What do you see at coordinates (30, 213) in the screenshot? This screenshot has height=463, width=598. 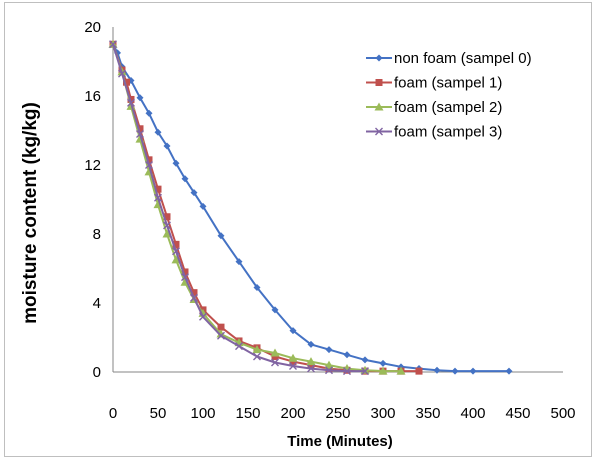 I see `y-axis-title: moisture content (kg/kg)` at bounding box center [30, 213].